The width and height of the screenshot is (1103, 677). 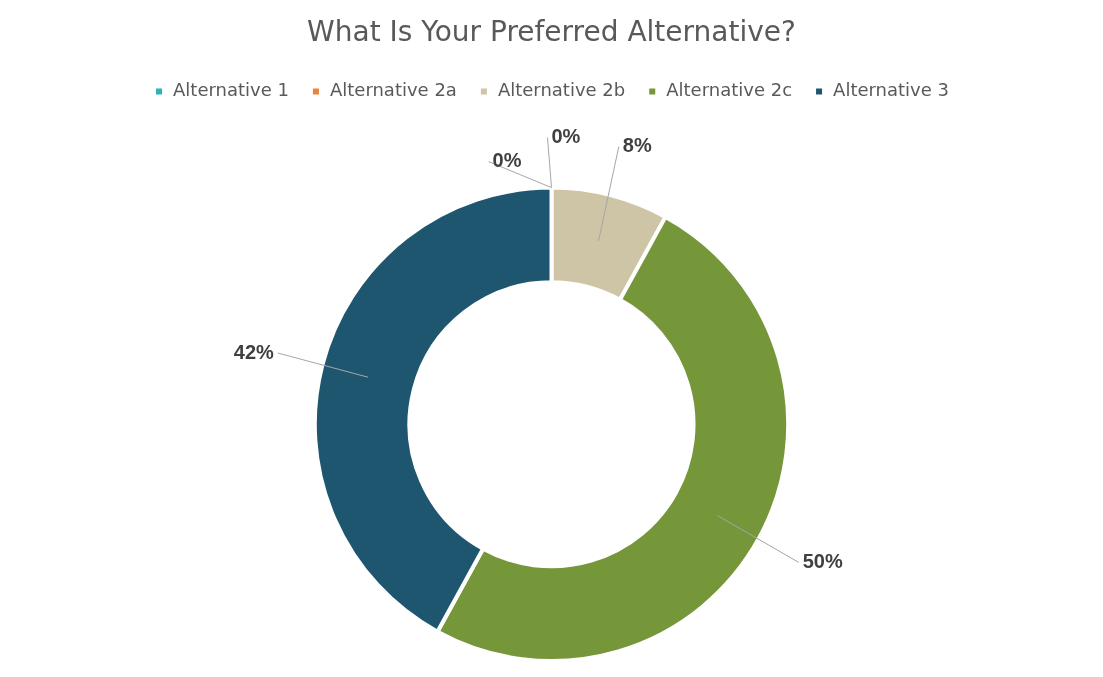 What do you see at coordinates (231, 90) in the screenshot?
I see `legend-label: Alternative 1` at bounding box center [231, 90].